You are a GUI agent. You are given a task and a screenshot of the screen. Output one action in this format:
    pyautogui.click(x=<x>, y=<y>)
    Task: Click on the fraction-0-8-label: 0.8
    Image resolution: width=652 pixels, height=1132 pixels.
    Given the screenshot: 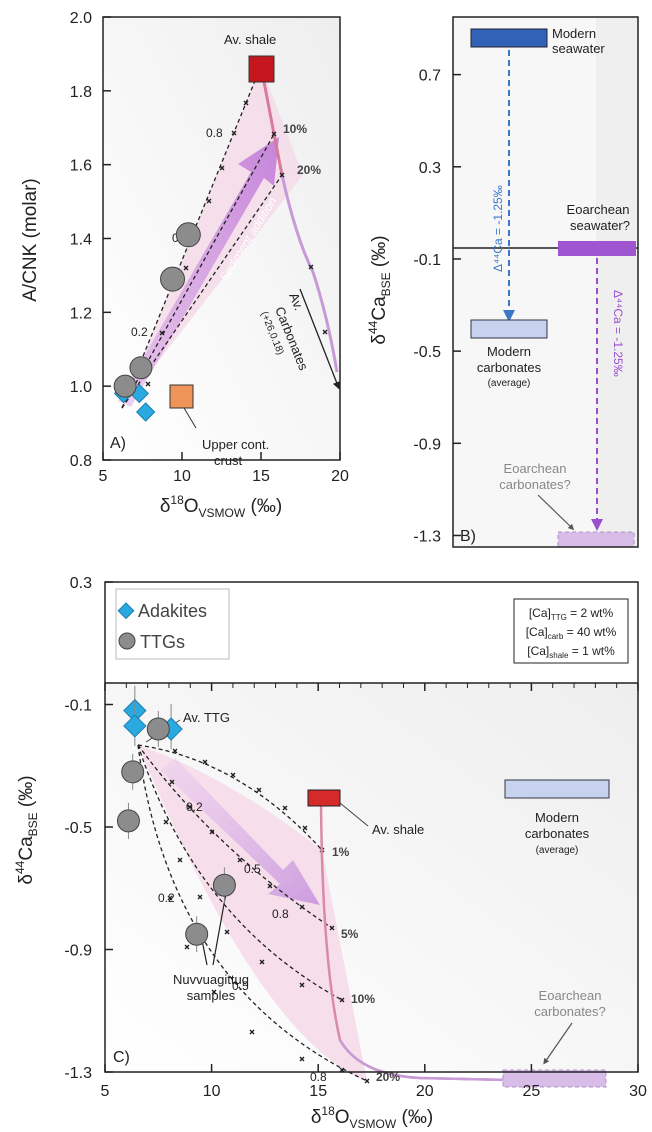 What is the action you would take?
    pyautogui.click(x=214, y=133)
    